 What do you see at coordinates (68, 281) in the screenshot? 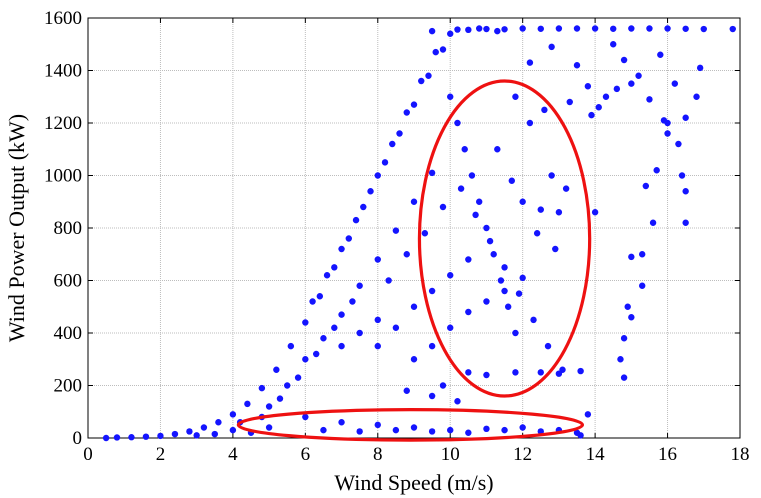
I see `y-tick-label: 600` at bounding box center [68, 281].